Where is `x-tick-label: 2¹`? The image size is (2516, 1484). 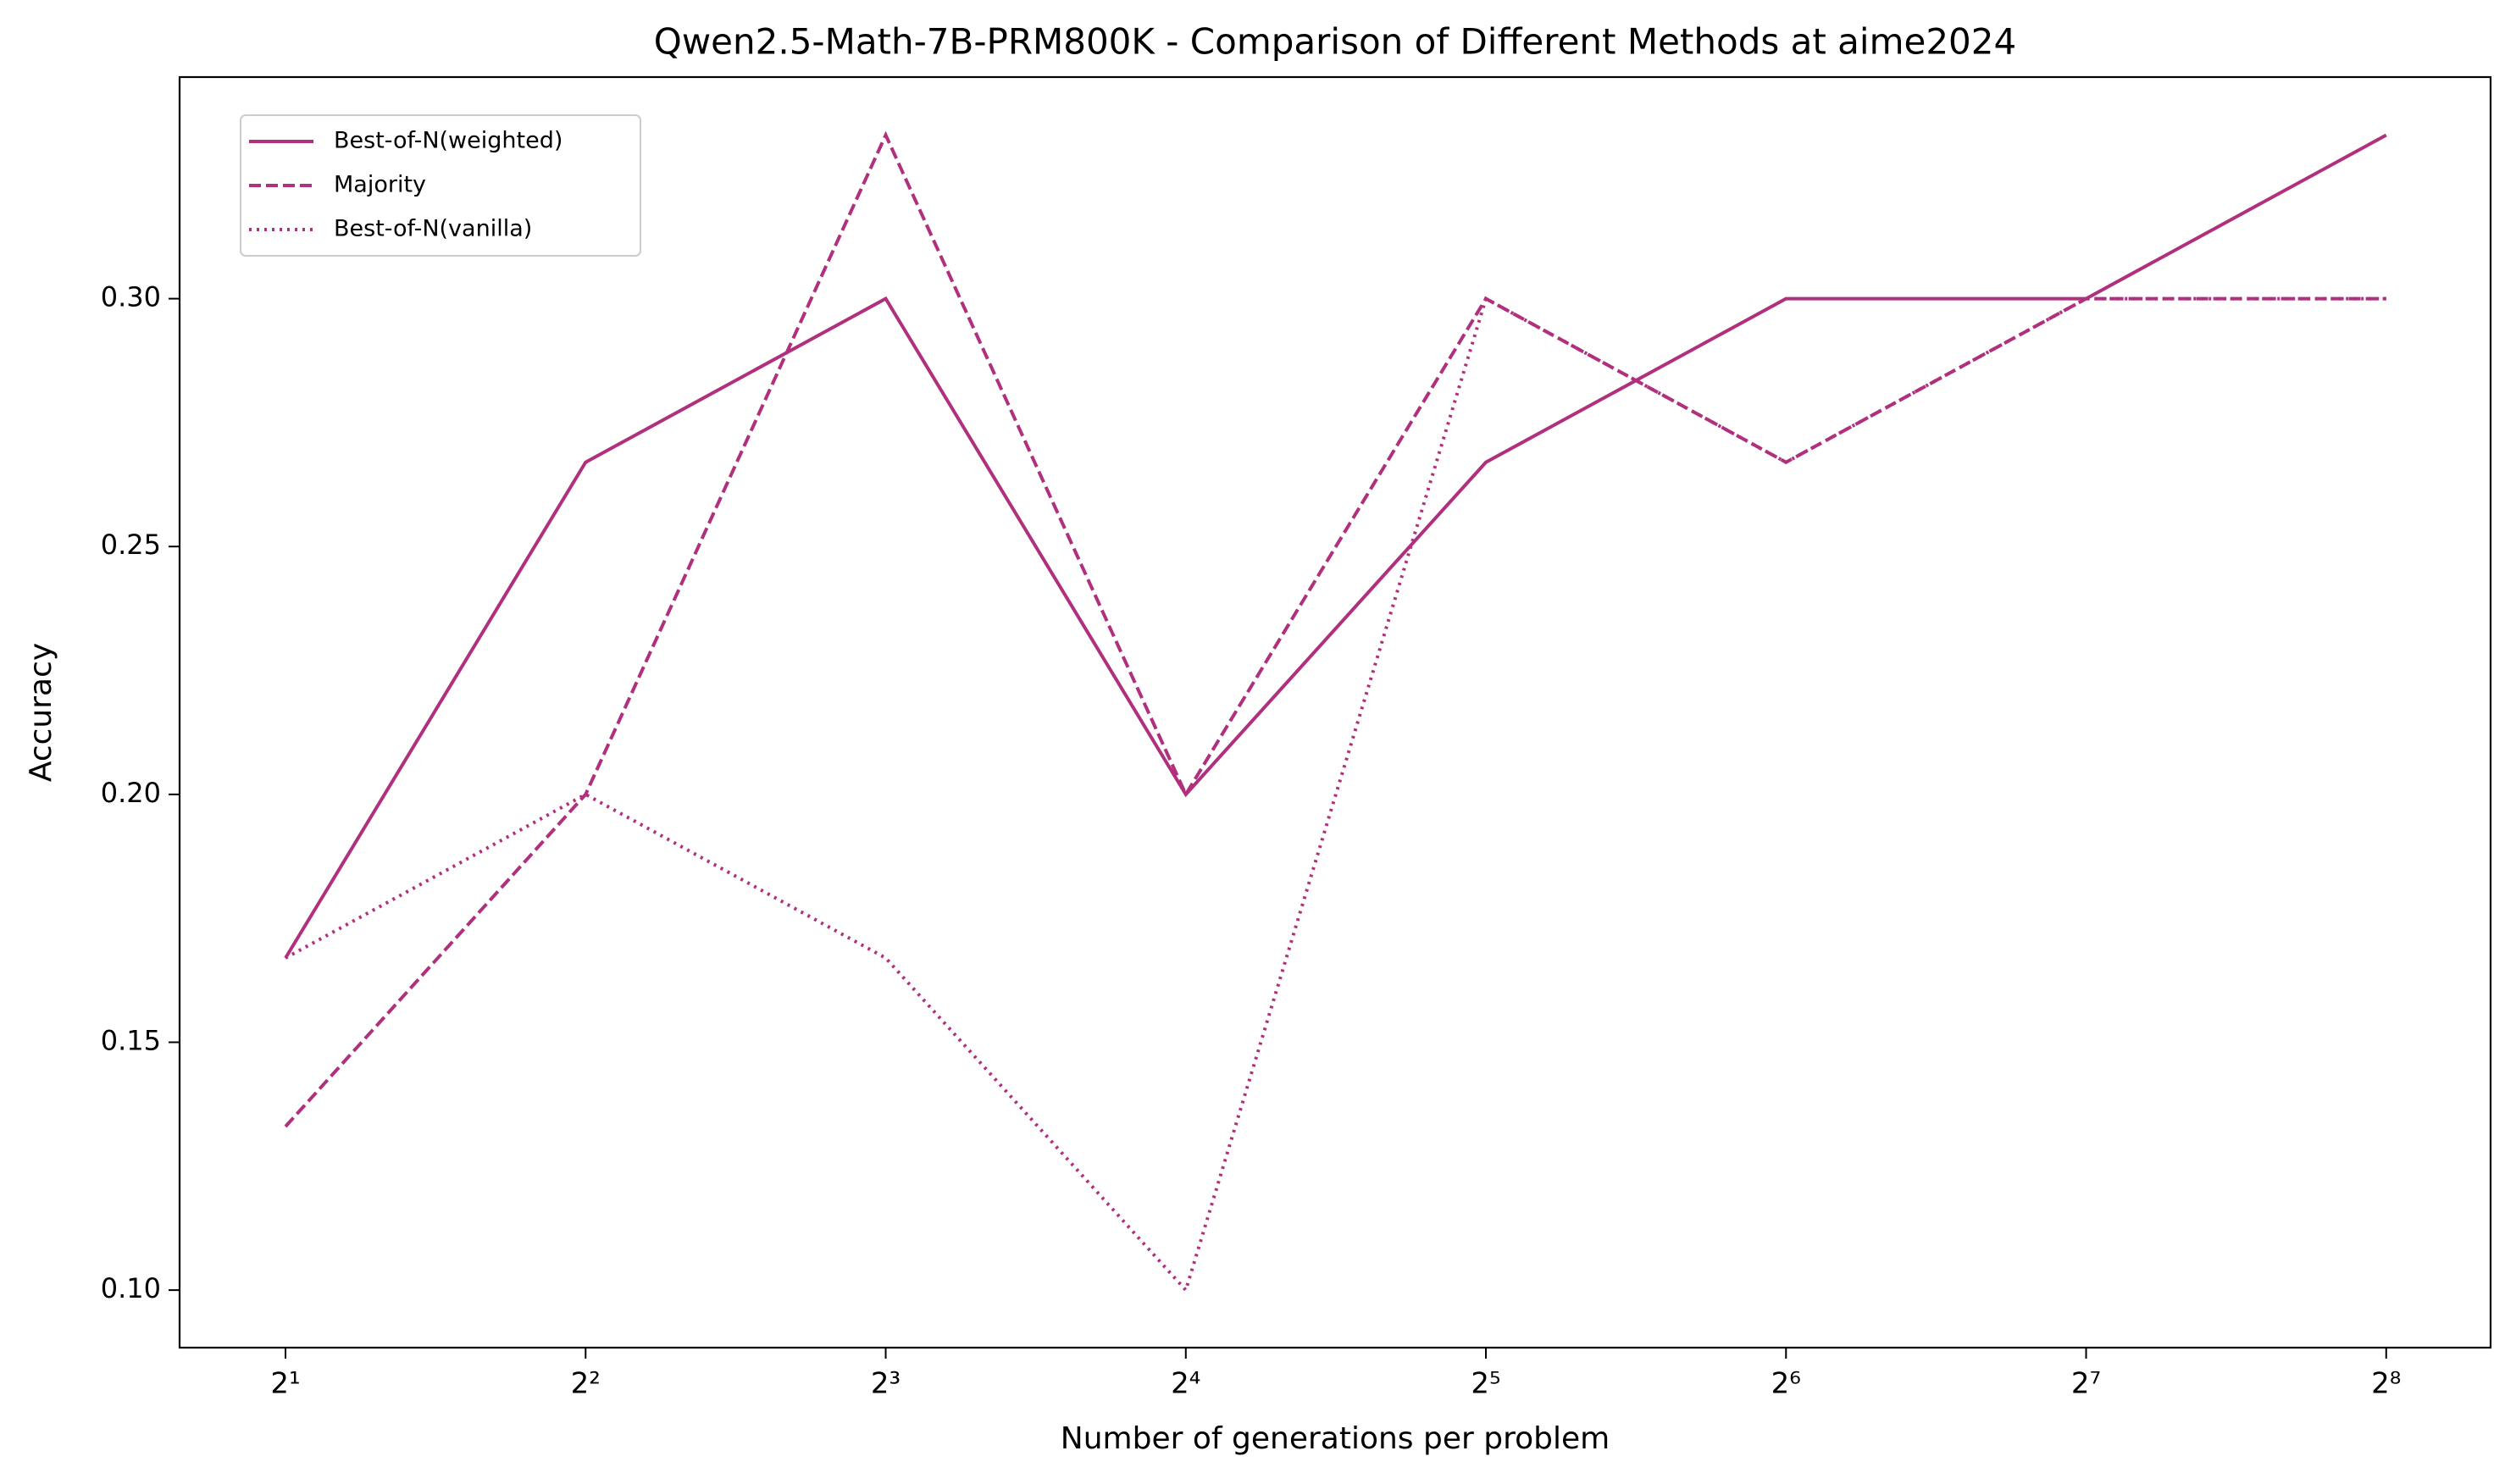
x-tick-label: 2¹ is located at coordinates (285, 1384).